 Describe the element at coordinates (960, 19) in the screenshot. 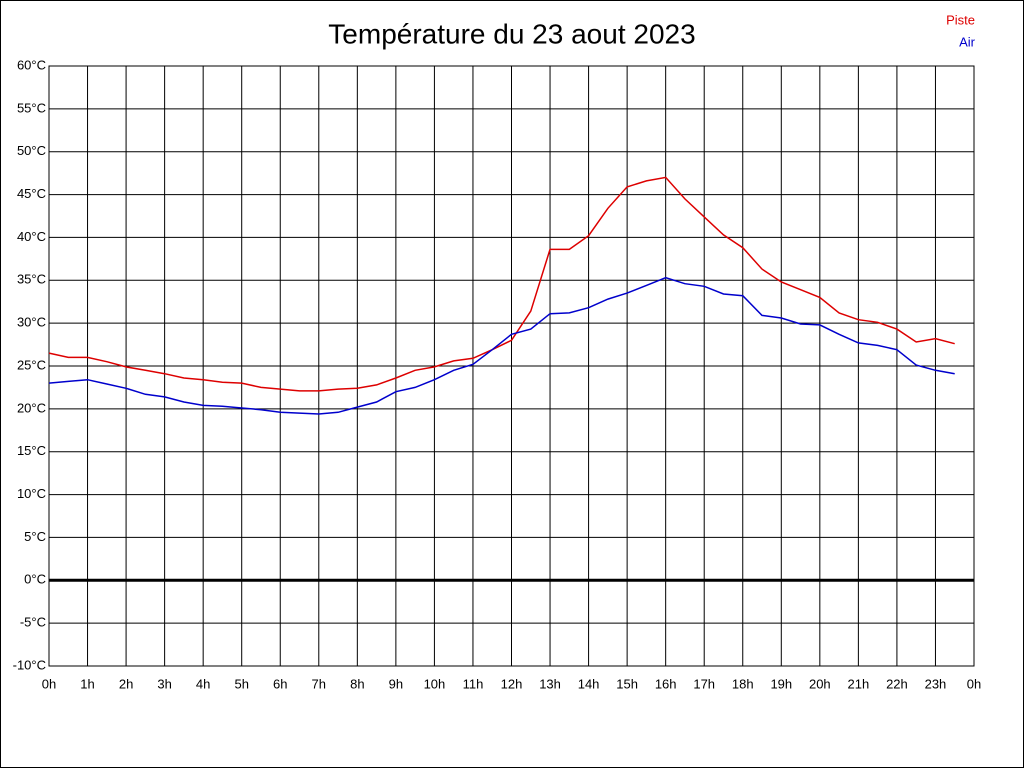

I see `legend-label: Piste` at that location.